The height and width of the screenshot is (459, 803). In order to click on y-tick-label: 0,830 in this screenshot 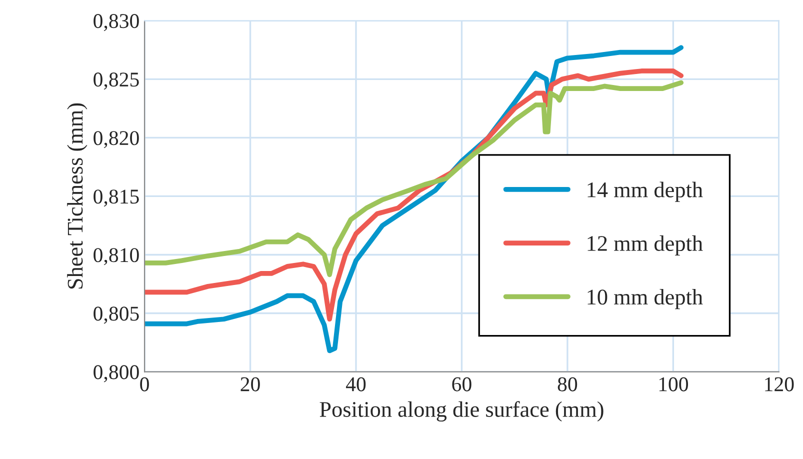, I will do `click(116, 23)`.